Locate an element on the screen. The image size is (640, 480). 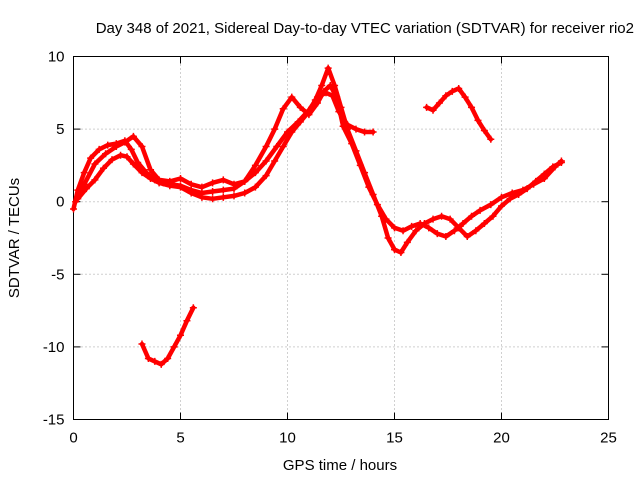
x-axis-label: GPS time / hours is located at coordinates (340, 465).